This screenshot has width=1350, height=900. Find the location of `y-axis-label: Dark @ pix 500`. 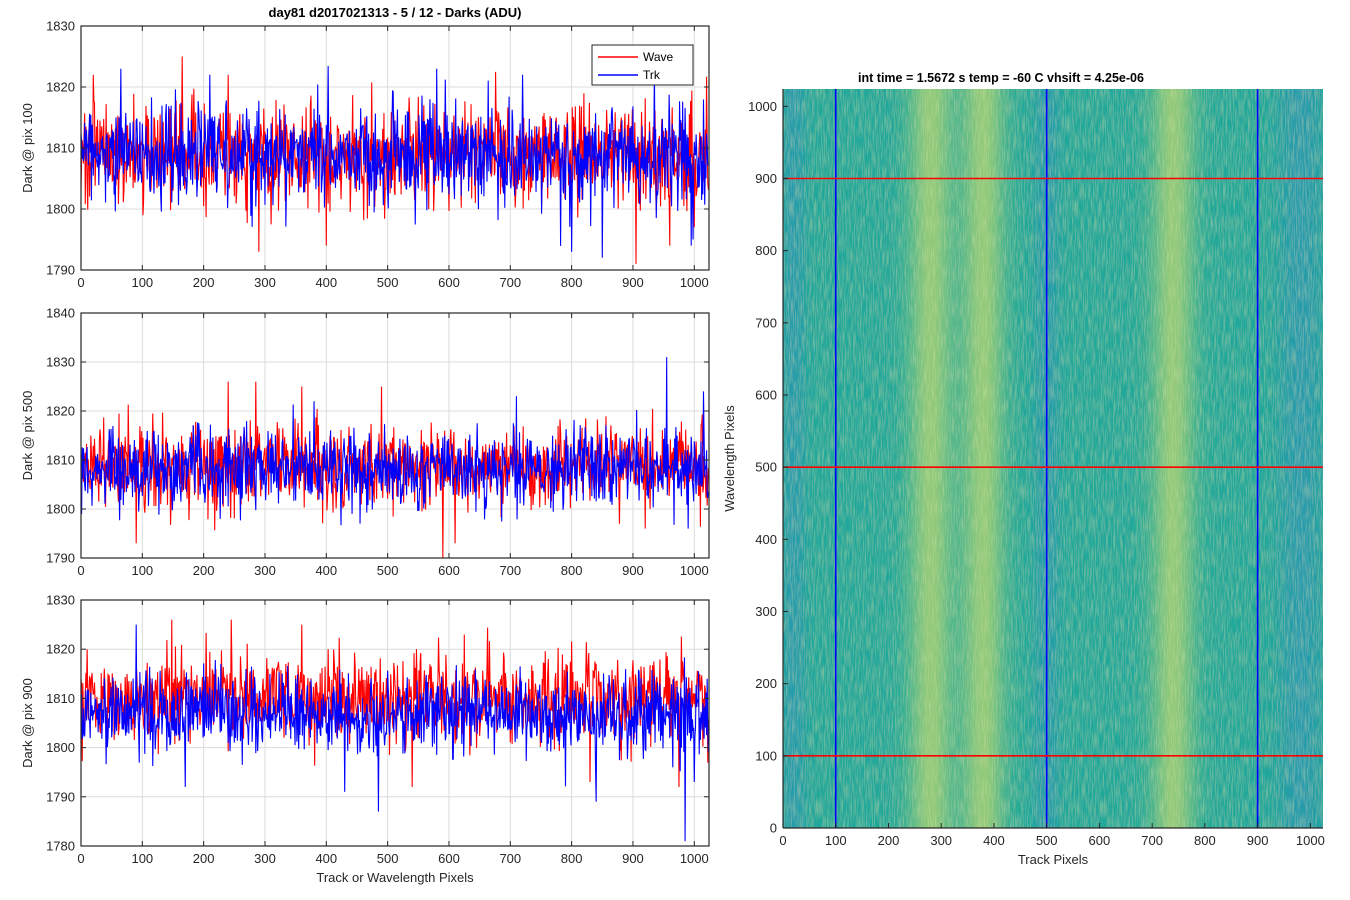

y-axis-label: Dark @ pix 500 is located at coordinates (27, 436).